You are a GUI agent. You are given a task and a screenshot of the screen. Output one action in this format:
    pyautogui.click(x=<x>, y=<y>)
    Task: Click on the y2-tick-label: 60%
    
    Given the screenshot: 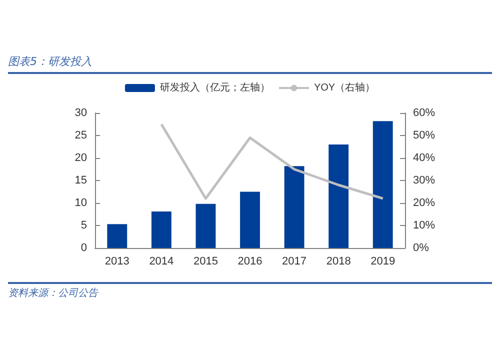 What is the action you would take?
    pyautogui.click(x=424, y=113)
    